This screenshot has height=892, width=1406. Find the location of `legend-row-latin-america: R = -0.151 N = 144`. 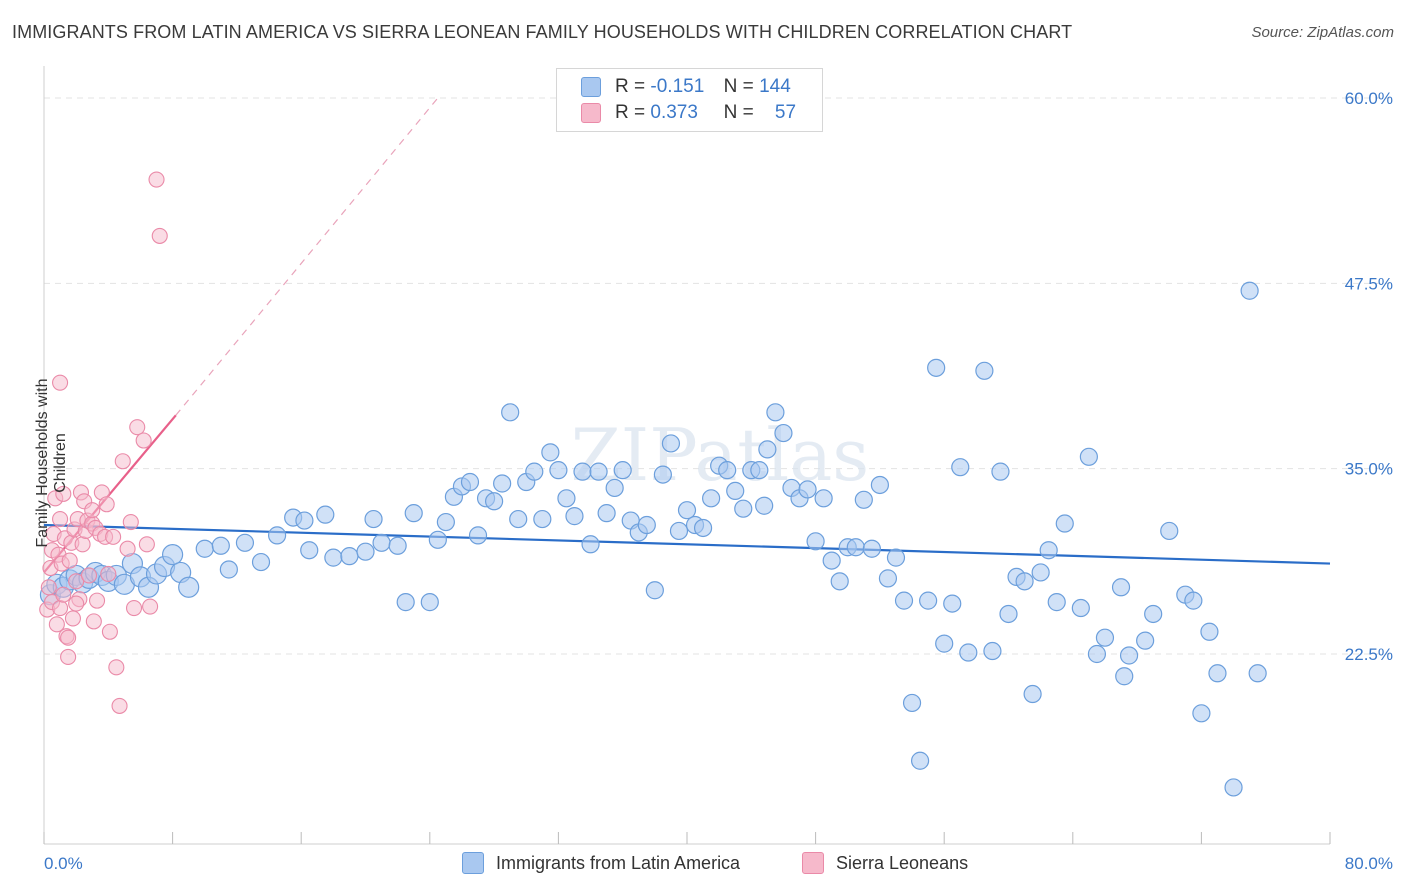

legend-row-latin-america: R = -0.151 N = 144 is located at coordinates (686, 87).